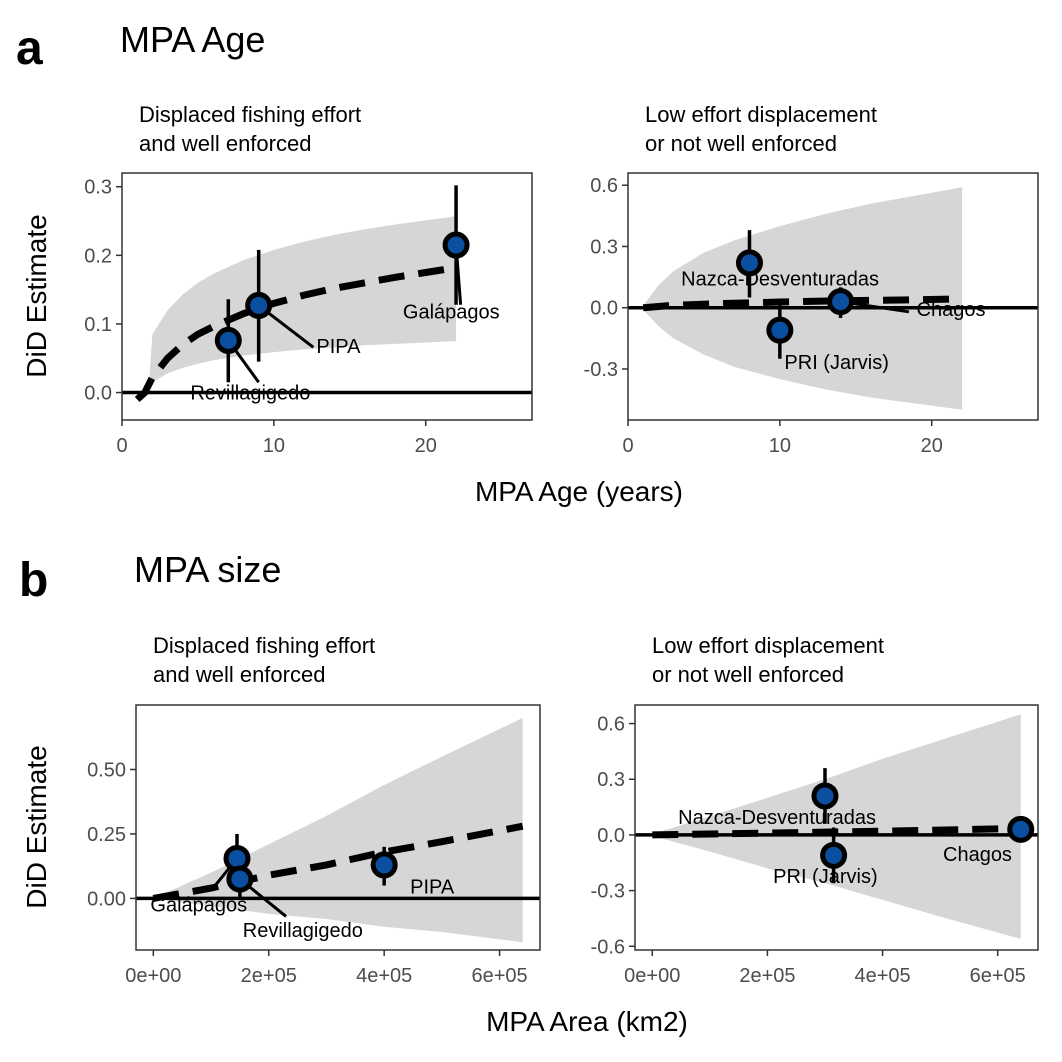 This screenshot has height=1062, width=1062. What do you see at coordinates (768, 645) in the screenshot?
I see `subtitle-b-right-line1: Low effort displacement` at bounding box center [768, 645].